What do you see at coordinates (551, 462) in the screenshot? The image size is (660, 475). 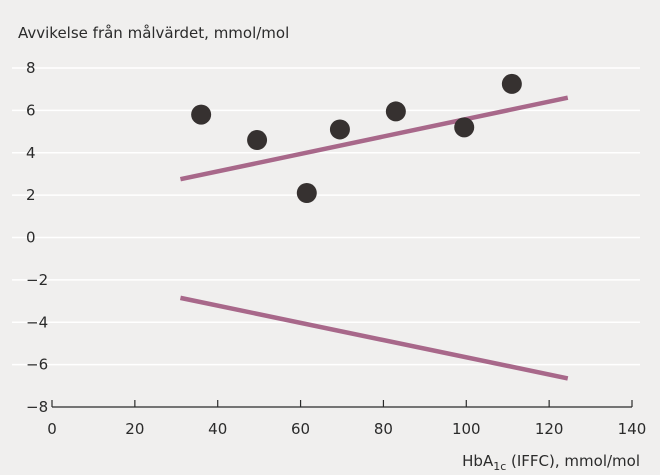 I see `x-axis-label: HbA1c (IFFC), mmol/mol` at bounding box center [551, 462].